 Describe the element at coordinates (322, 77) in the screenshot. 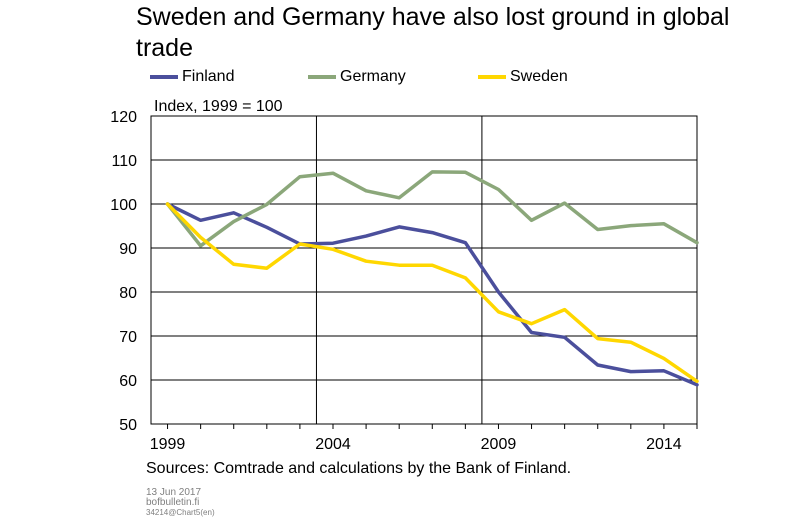

I see `legend-swatch-germany` at that location.